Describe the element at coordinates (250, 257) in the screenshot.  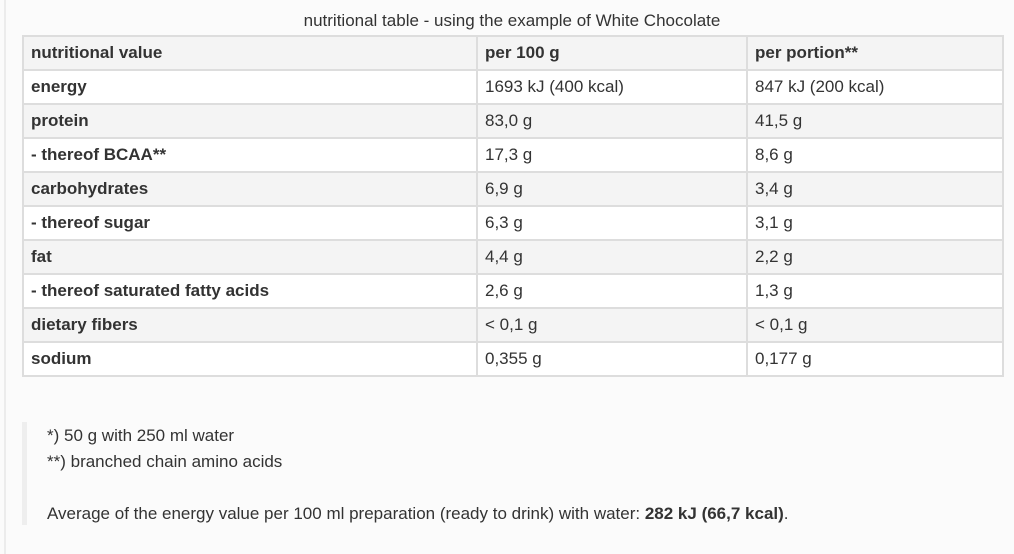
I see `row-label: fat` at that location.